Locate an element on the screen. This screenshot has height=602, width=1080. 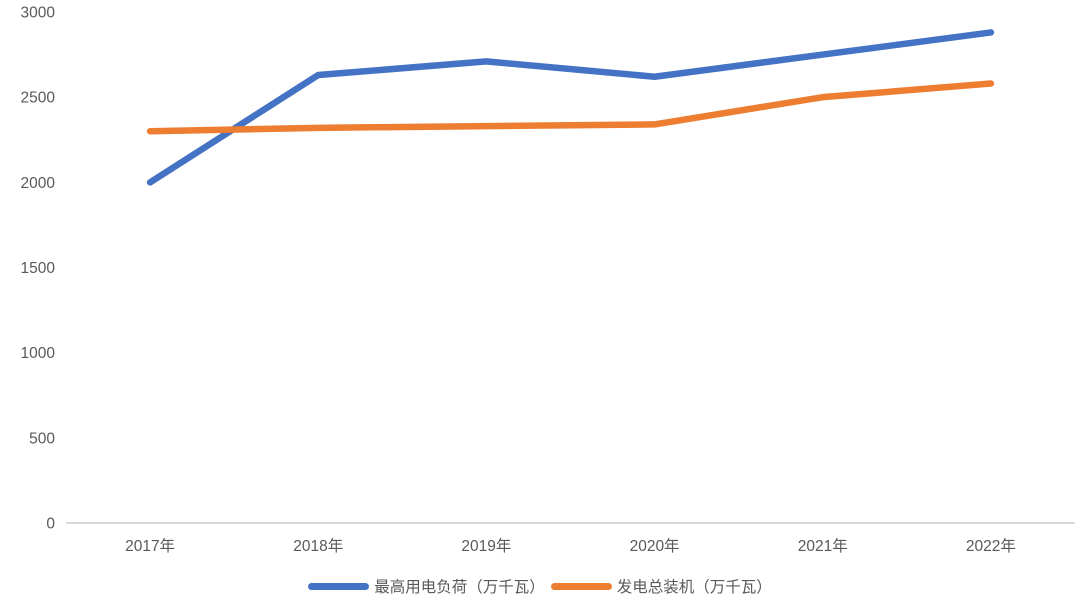
x-tick-label: 2021年 is located at coordinates (823, 546).